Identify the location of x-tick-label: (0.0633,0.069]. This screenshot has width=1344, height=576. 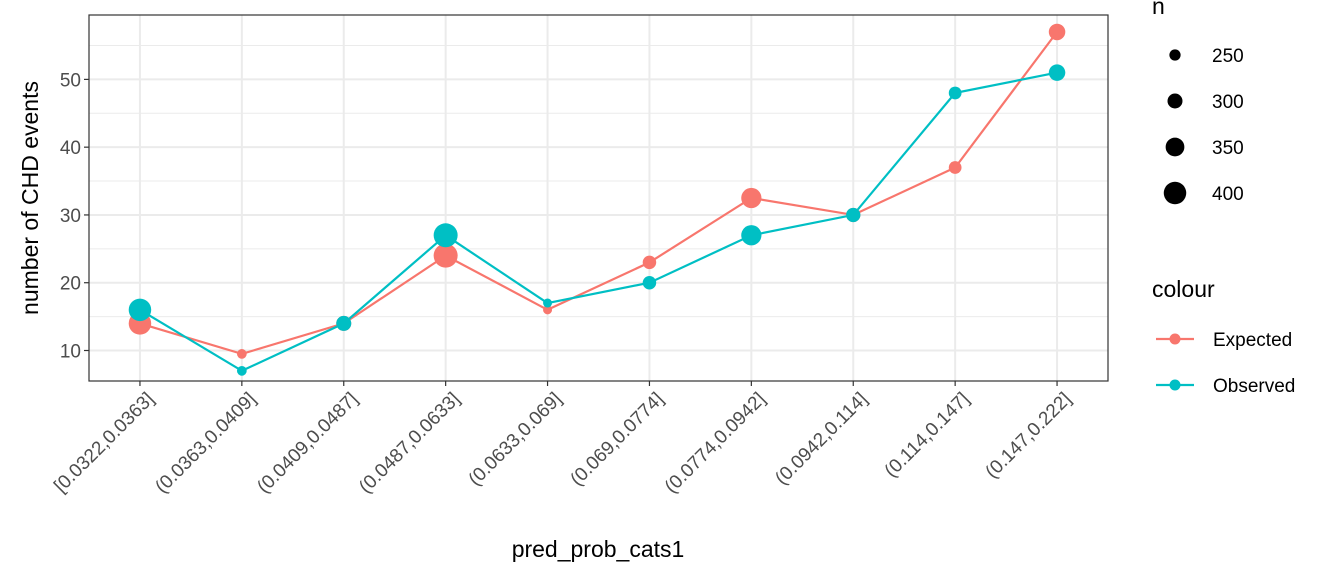
(516, 440).